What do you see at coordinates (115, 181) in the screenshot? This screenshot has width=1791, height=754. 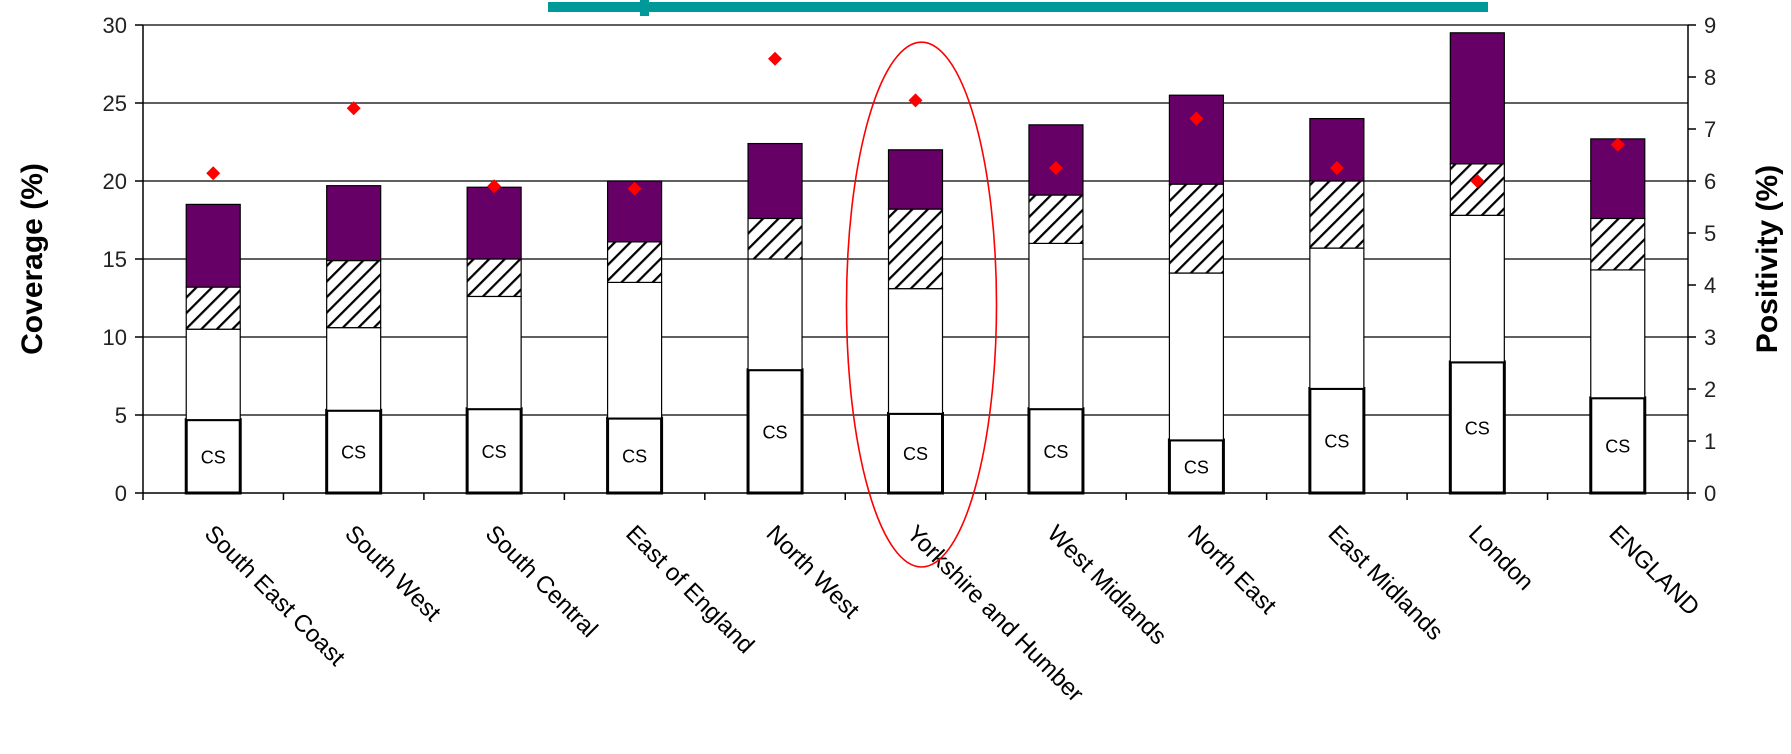 I see `y-left-tick-label: 20` at bounding box center [115, 181].